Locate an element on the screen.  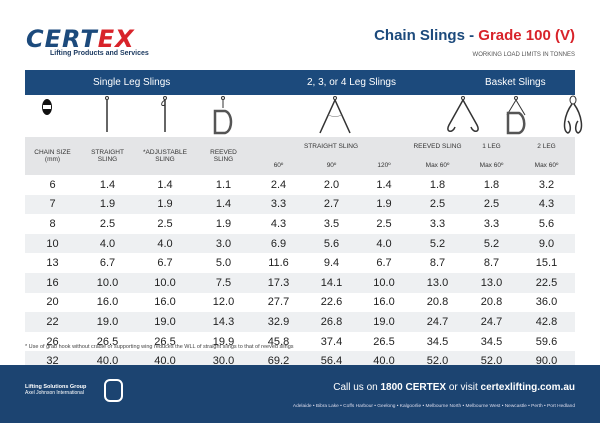
table-row: 10 4.0 4.0 3.0 6.9 5.6 4.0 5.2 5.2 9.0 is located at coordinates (300, 243).